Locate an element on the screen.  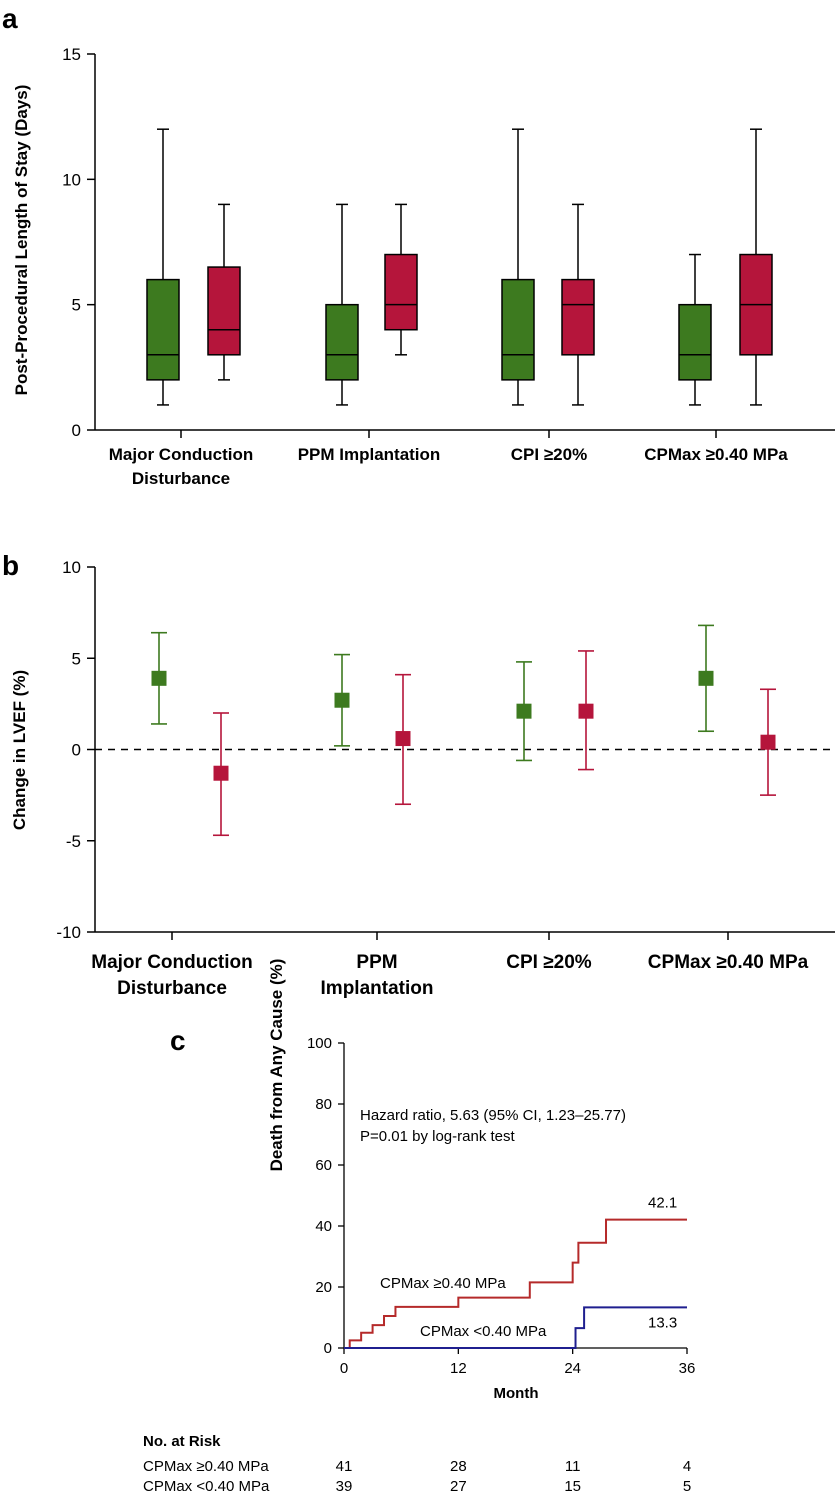
km-curve-low is located at coordinates (515, 1327).